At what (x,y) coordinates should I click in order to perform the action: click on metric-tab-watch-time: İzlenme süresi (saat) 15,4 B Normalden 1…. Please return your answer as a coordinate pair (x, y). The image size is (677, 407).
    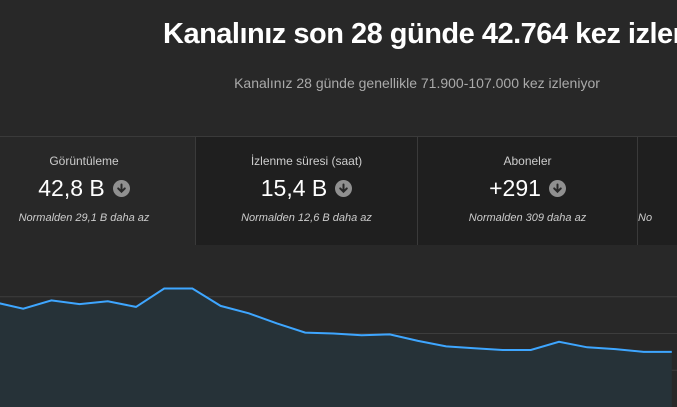
    Looking at the image, I should click on (307, 191).